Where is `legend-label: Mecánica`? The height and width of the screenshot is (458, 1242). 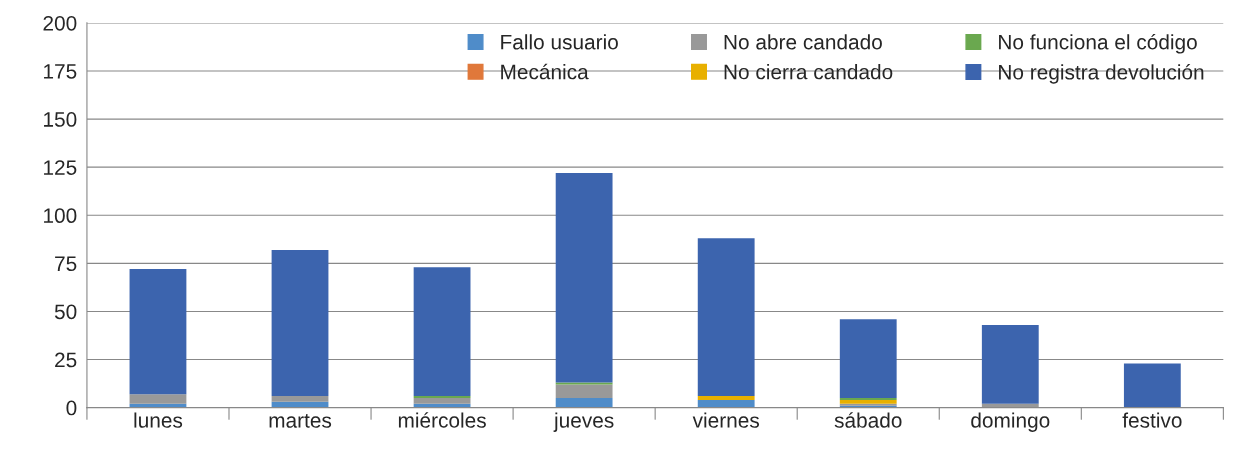
legend-label: Mecánica is located at coordinates (545, 71).